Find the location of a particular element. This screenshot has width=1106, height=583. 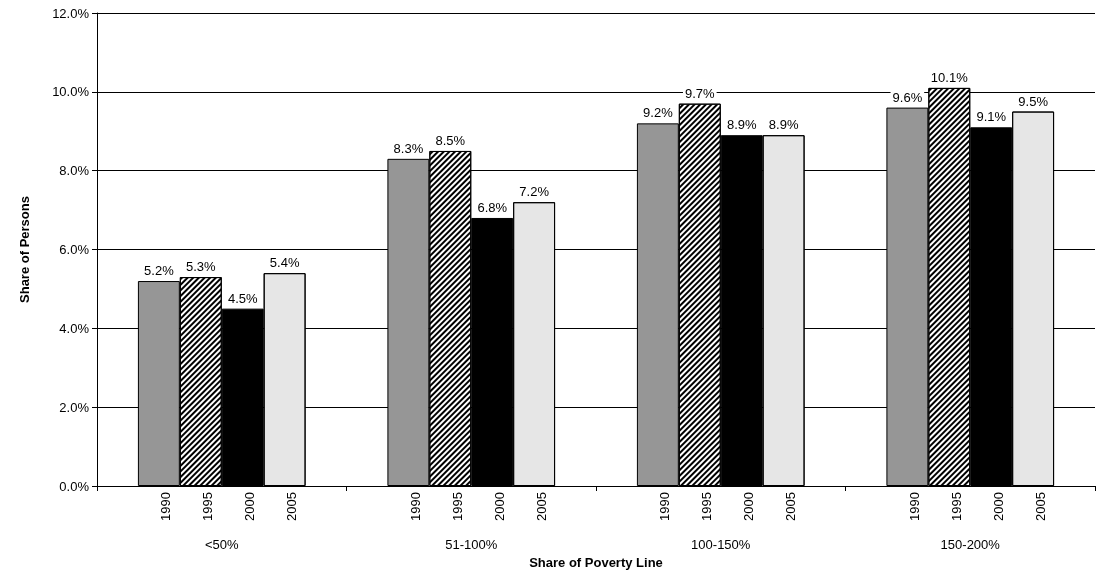

x-axis-title: Share of Poverty Line is located at coordinates (596, 562).